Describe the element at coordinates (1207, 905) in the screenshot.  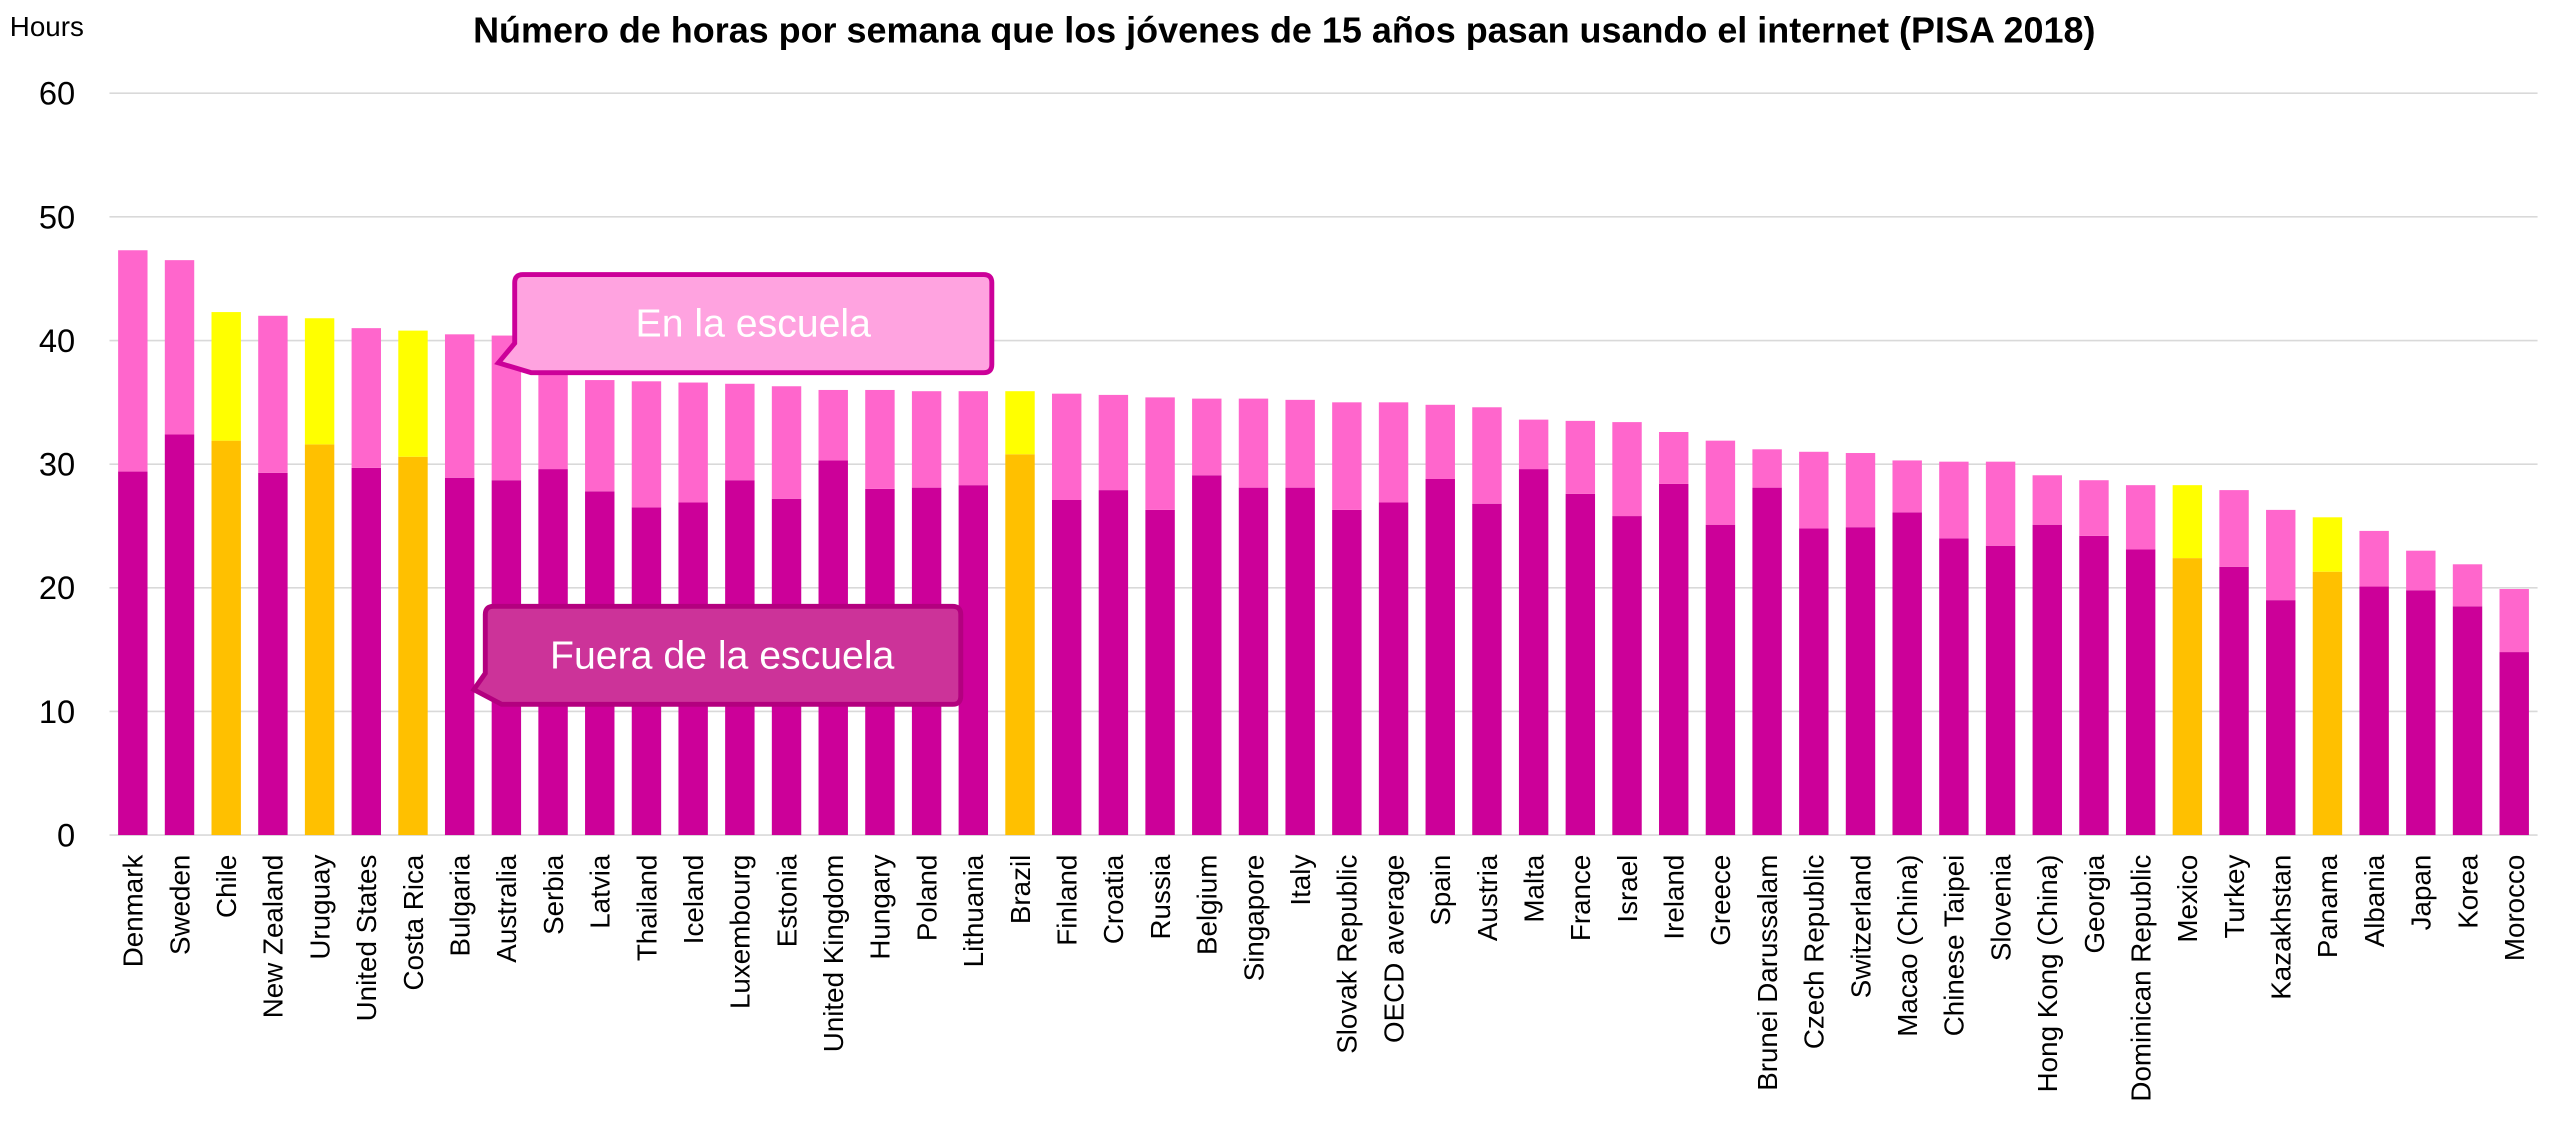
I see `x-tick-label: Belgium` at that location.